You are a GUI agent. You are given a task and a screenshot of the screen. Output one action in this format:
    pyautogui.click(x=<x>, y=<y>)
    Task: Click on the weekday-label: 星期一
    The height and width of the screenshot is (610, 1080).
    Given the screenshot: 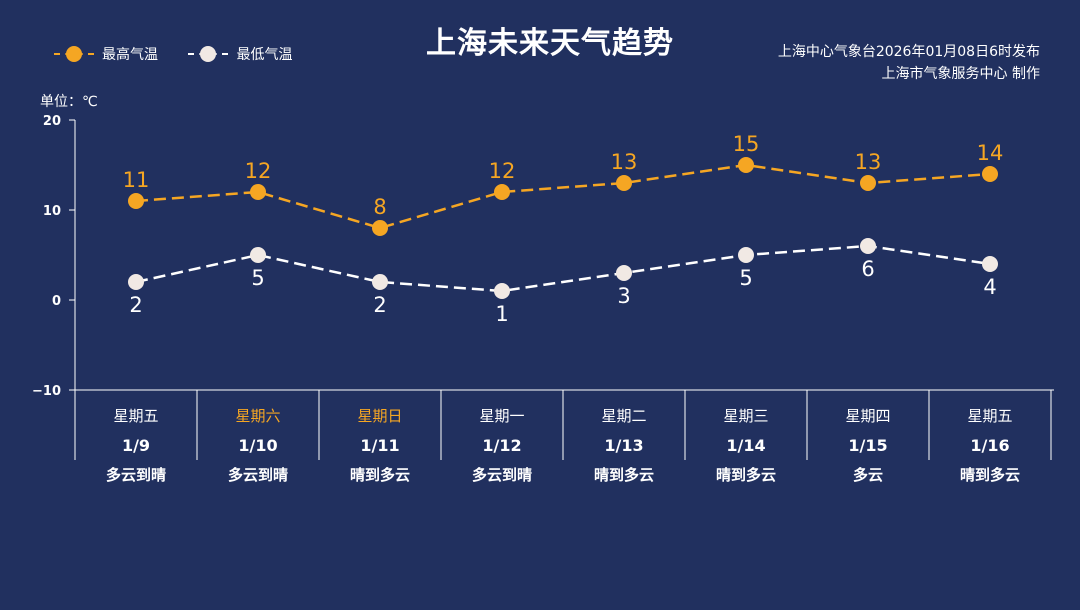 What is the action you would take?
    pyautogui.click(x=501, y=416)
    